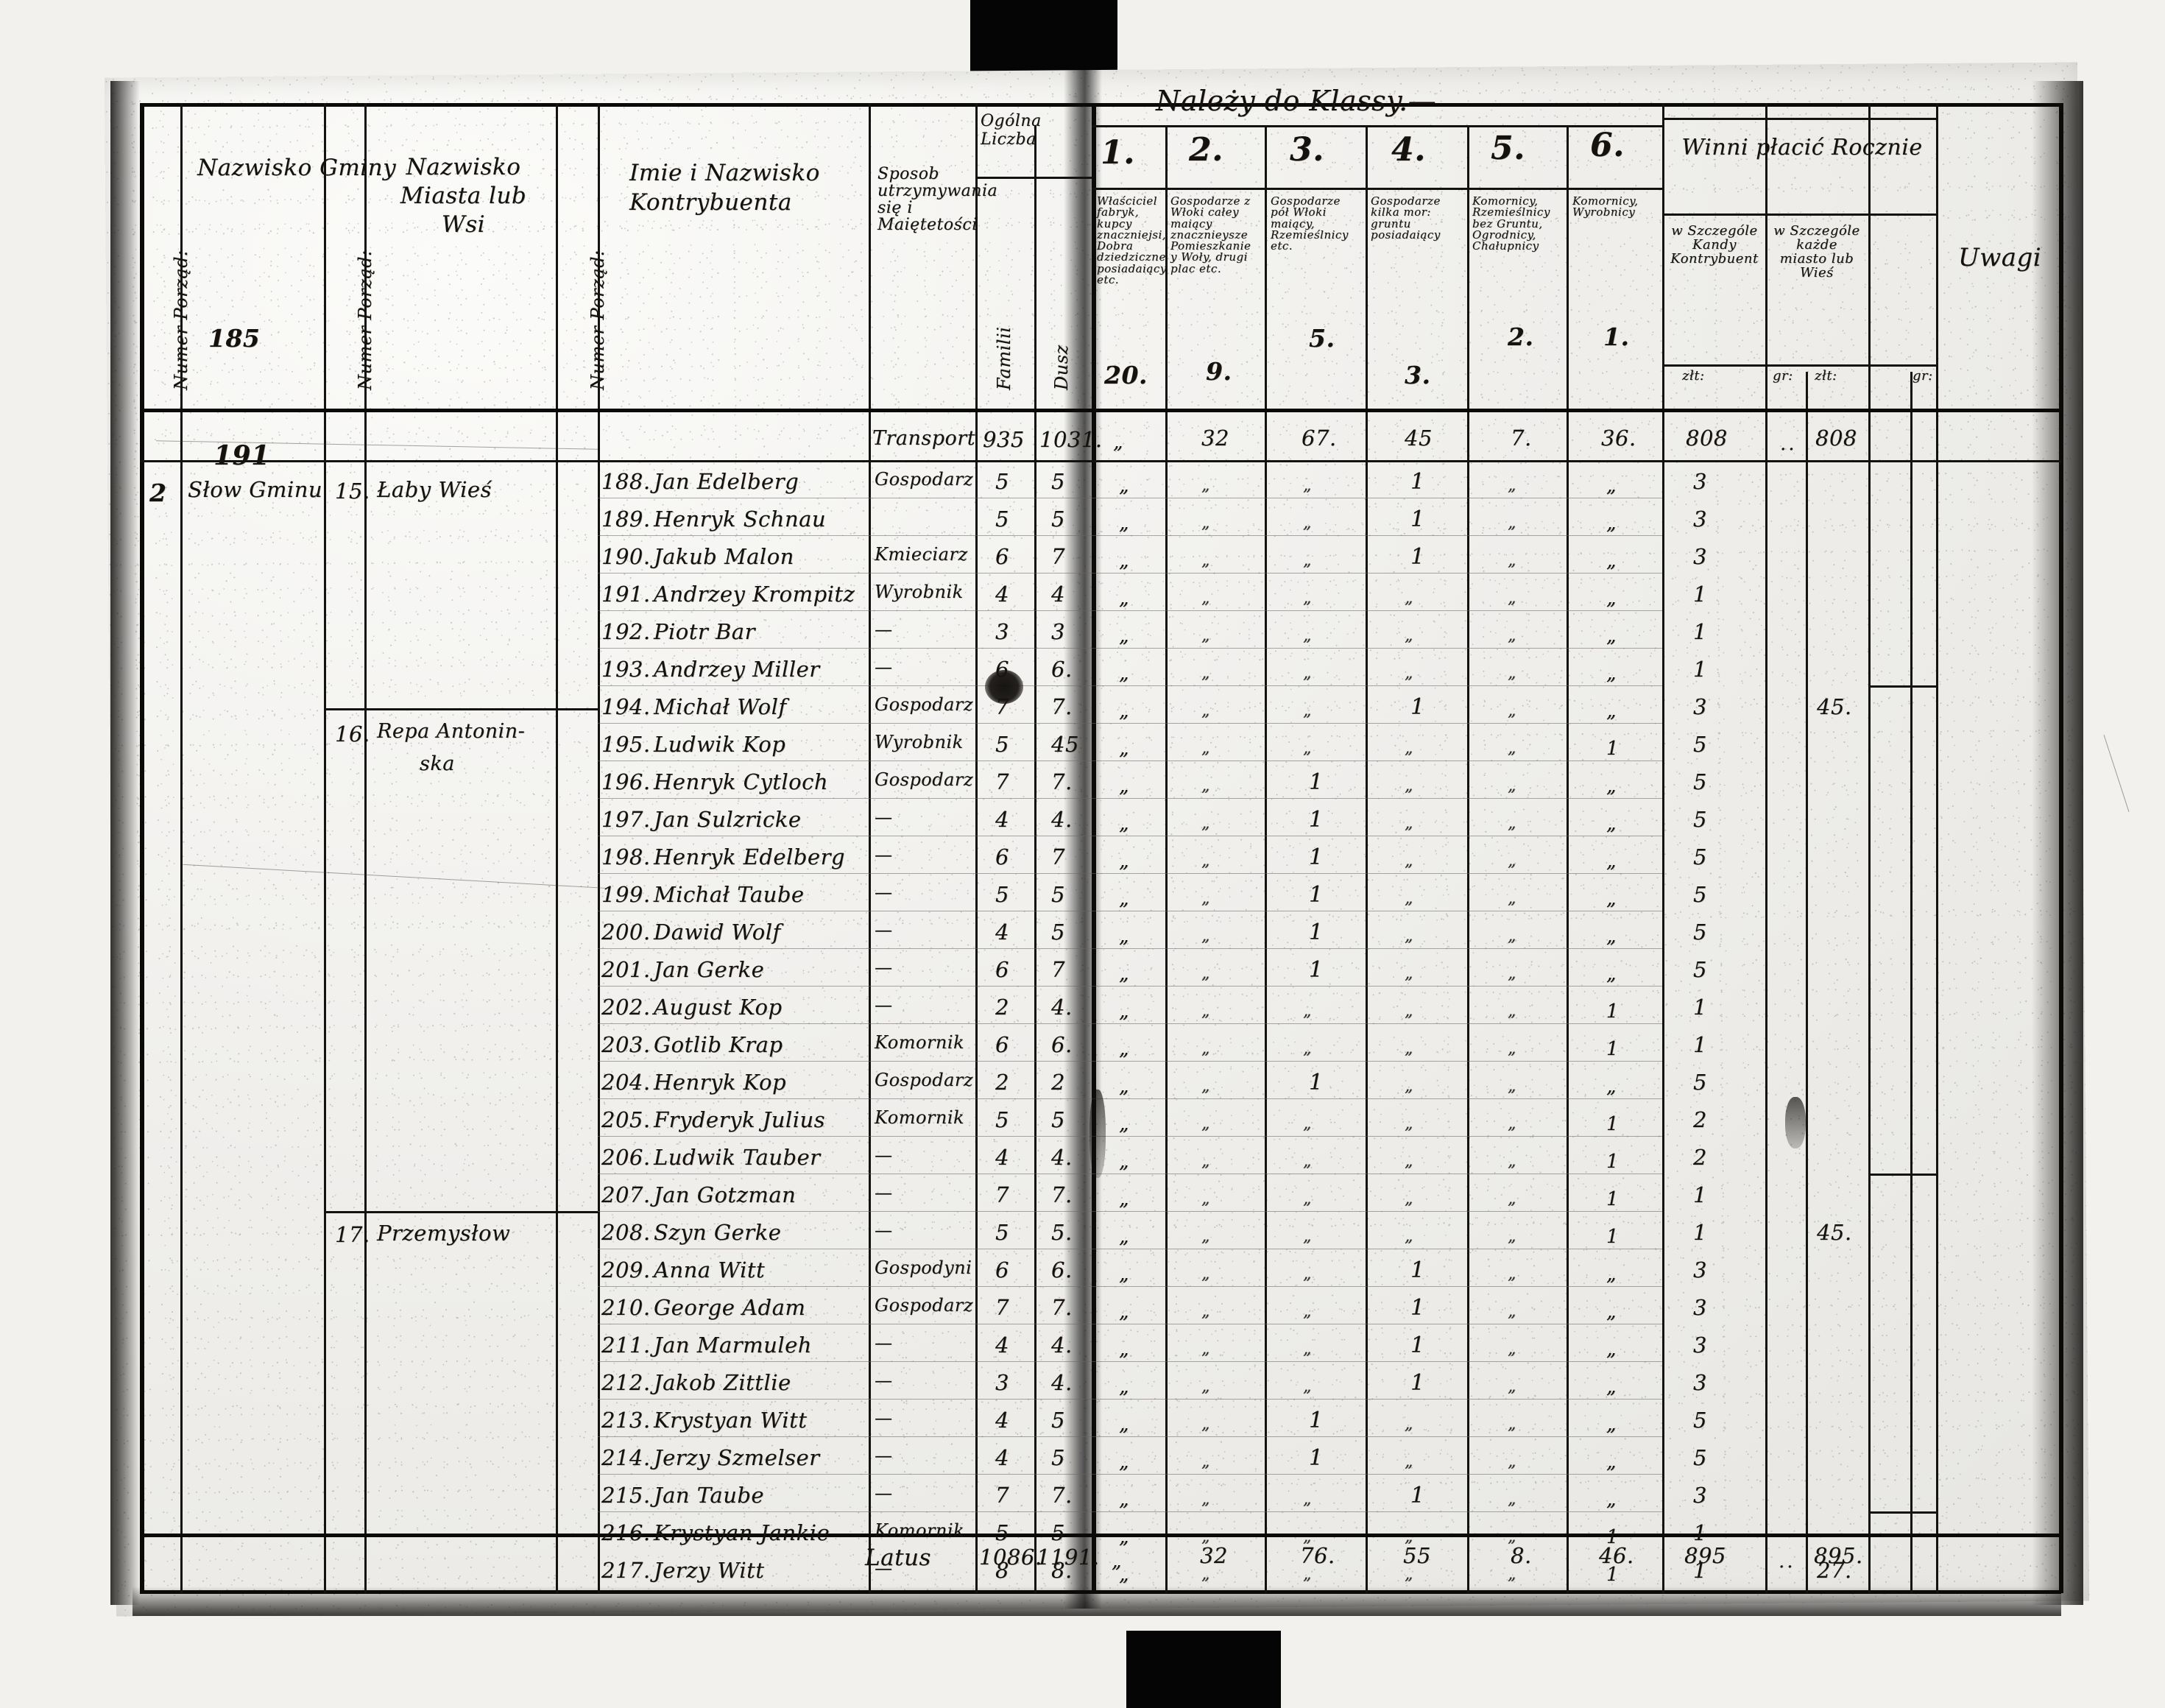  I want to click on row-souls: 7, so click(1058, 969).